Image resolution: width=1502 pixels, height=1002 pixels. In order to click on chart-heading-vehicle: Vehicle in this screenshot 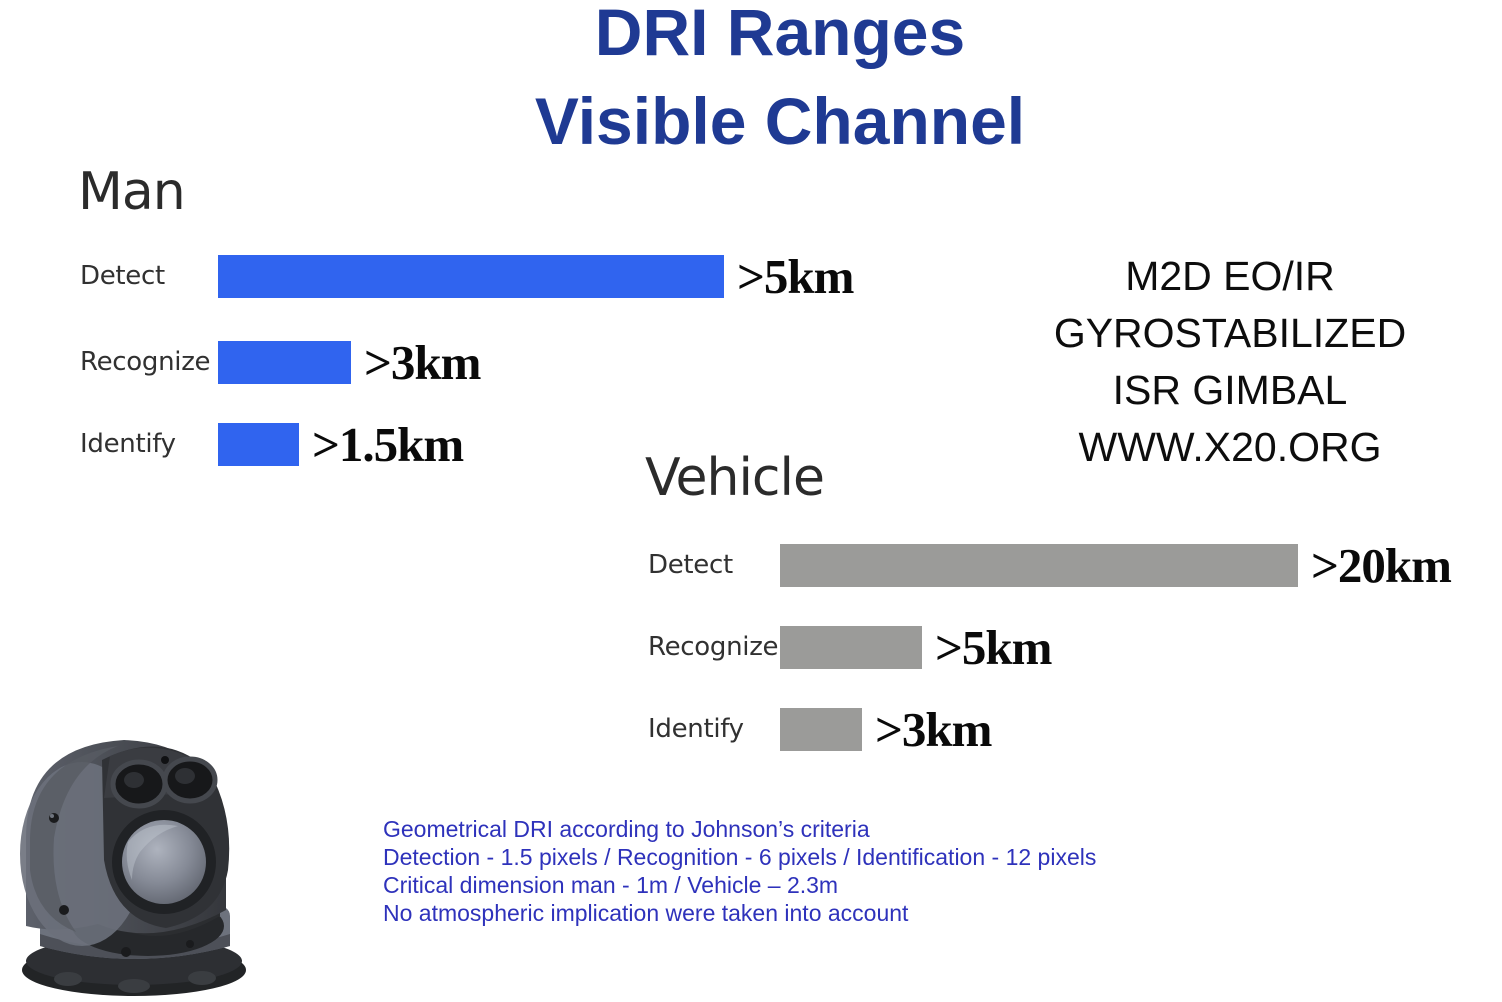, I will do `click(735, 478)`.